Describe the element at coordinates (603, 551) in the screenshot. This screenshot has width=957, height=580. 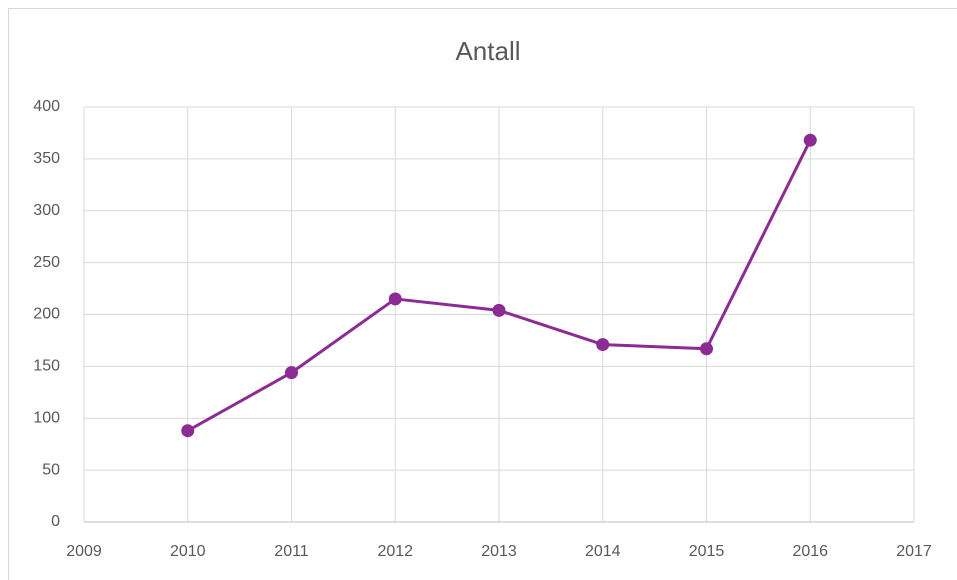
I see `x-tick-label: 2014` at that location.